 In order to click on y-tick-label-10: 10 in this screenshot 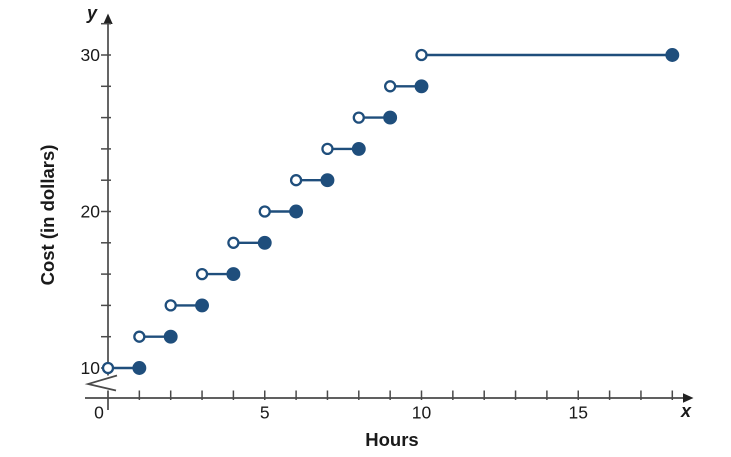, I will do `click(91, 368)`.